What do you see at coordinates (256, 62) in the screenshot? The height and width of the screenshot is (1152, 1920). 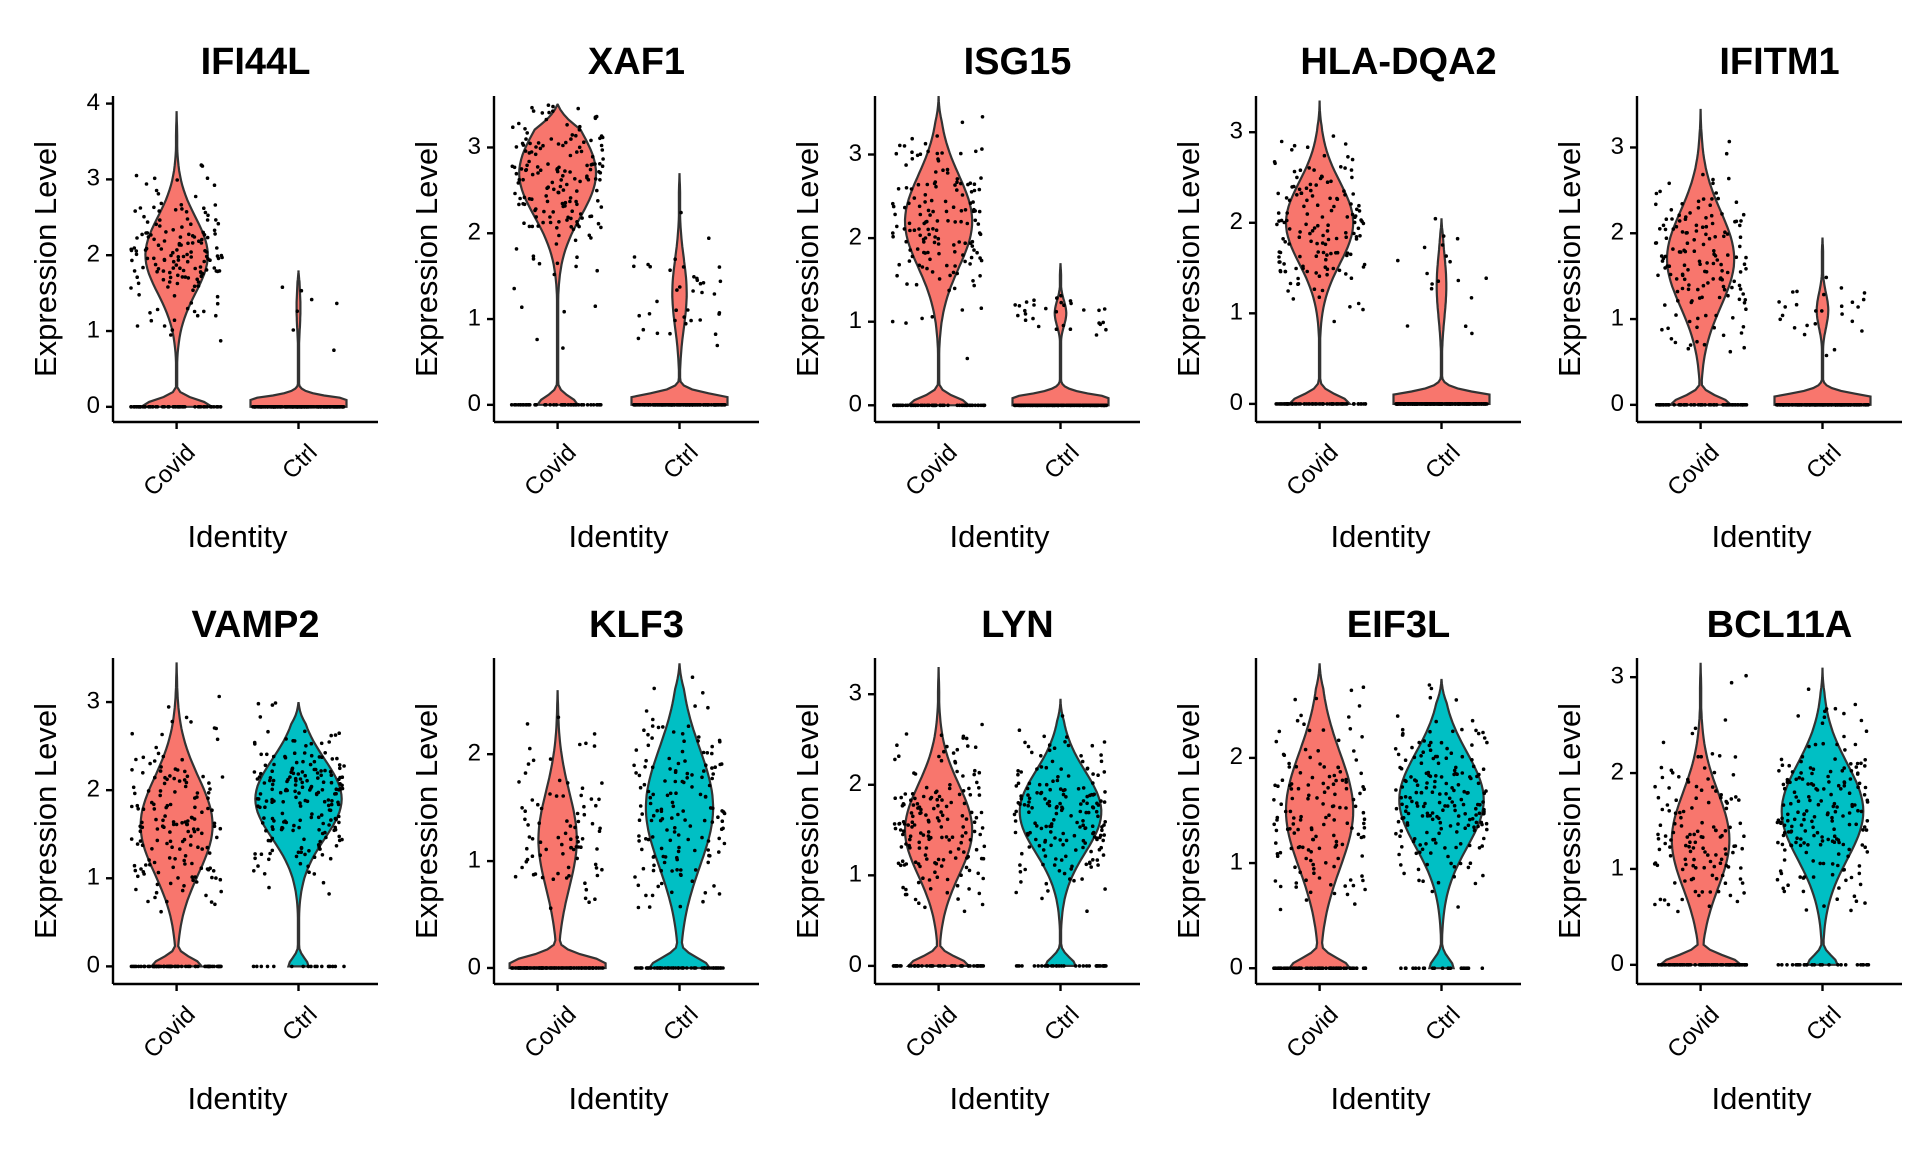 I see `panel-title: IFI44L` at bounding box center [256, 62].